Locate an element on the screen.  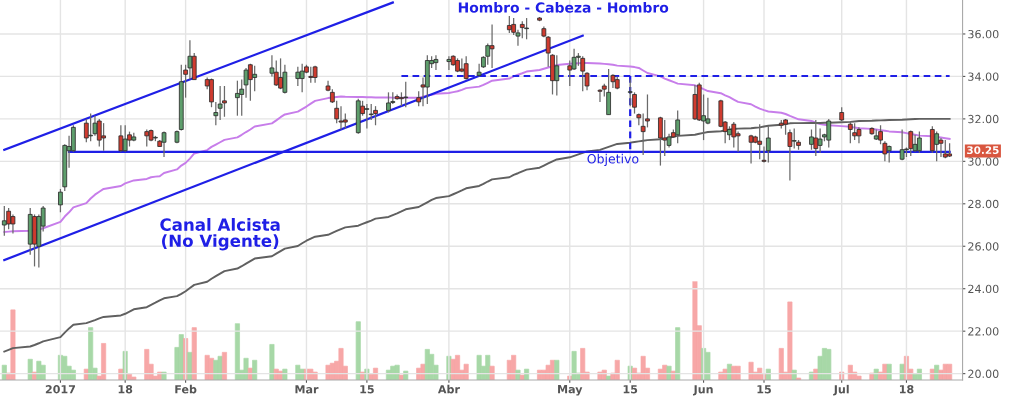
annotation: 30.25 is located at coordinates (983, 150).